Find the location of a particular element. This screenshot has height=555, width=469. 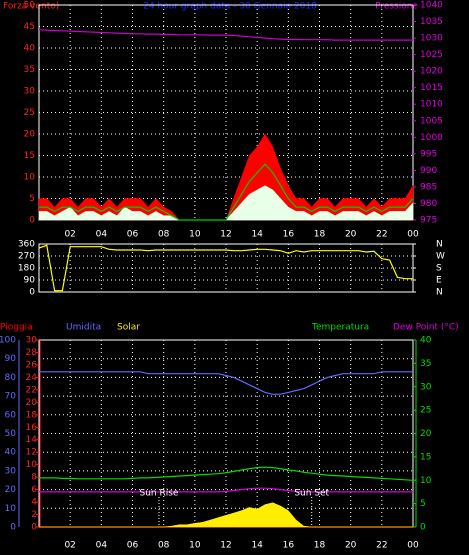

y2-tick-label: 5 is located at coordinates (423, 504).